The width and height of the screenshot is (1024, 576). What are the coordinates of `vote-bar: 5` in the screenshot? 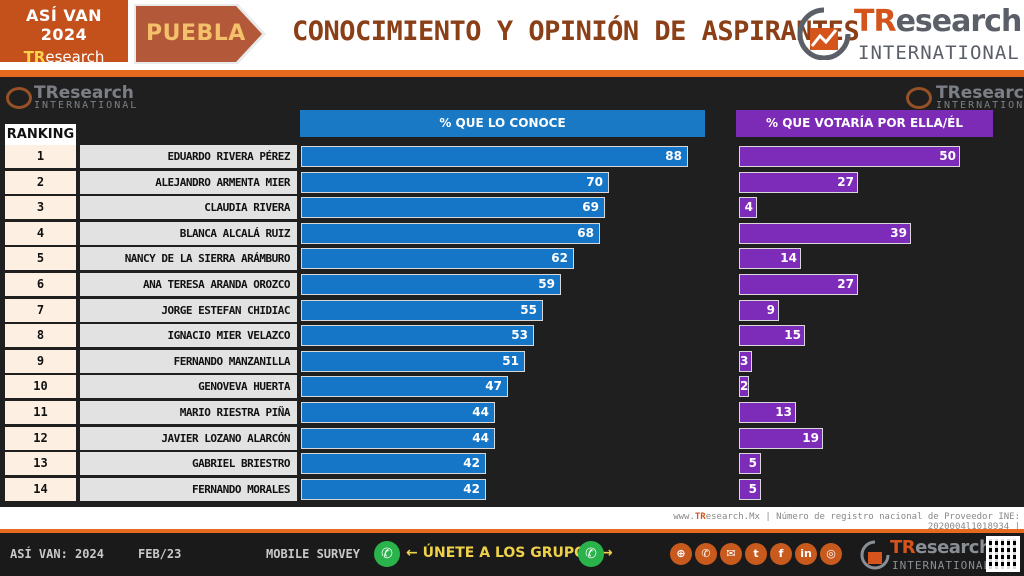 It's located at (750, 463).